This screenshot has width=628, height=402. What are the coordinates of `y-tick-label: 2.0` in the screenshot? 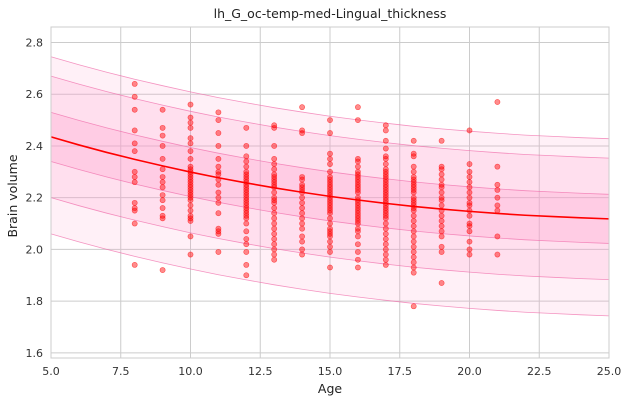 It's located at (35, 249).